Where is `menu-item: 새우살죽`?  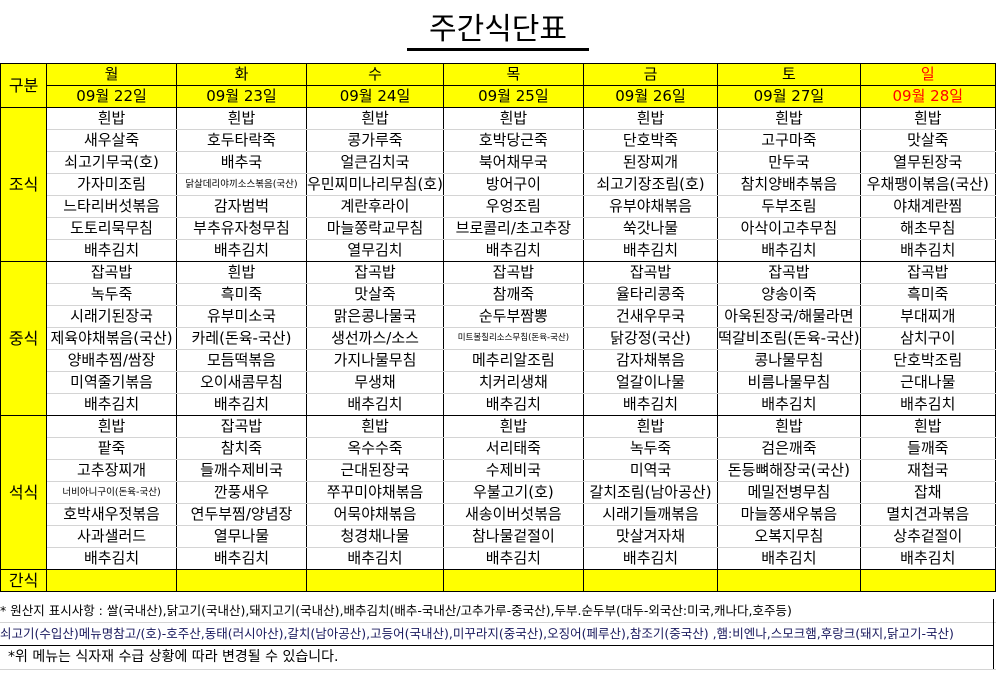 menu-item: 새우살죽 is located at coordinates (111, 140).